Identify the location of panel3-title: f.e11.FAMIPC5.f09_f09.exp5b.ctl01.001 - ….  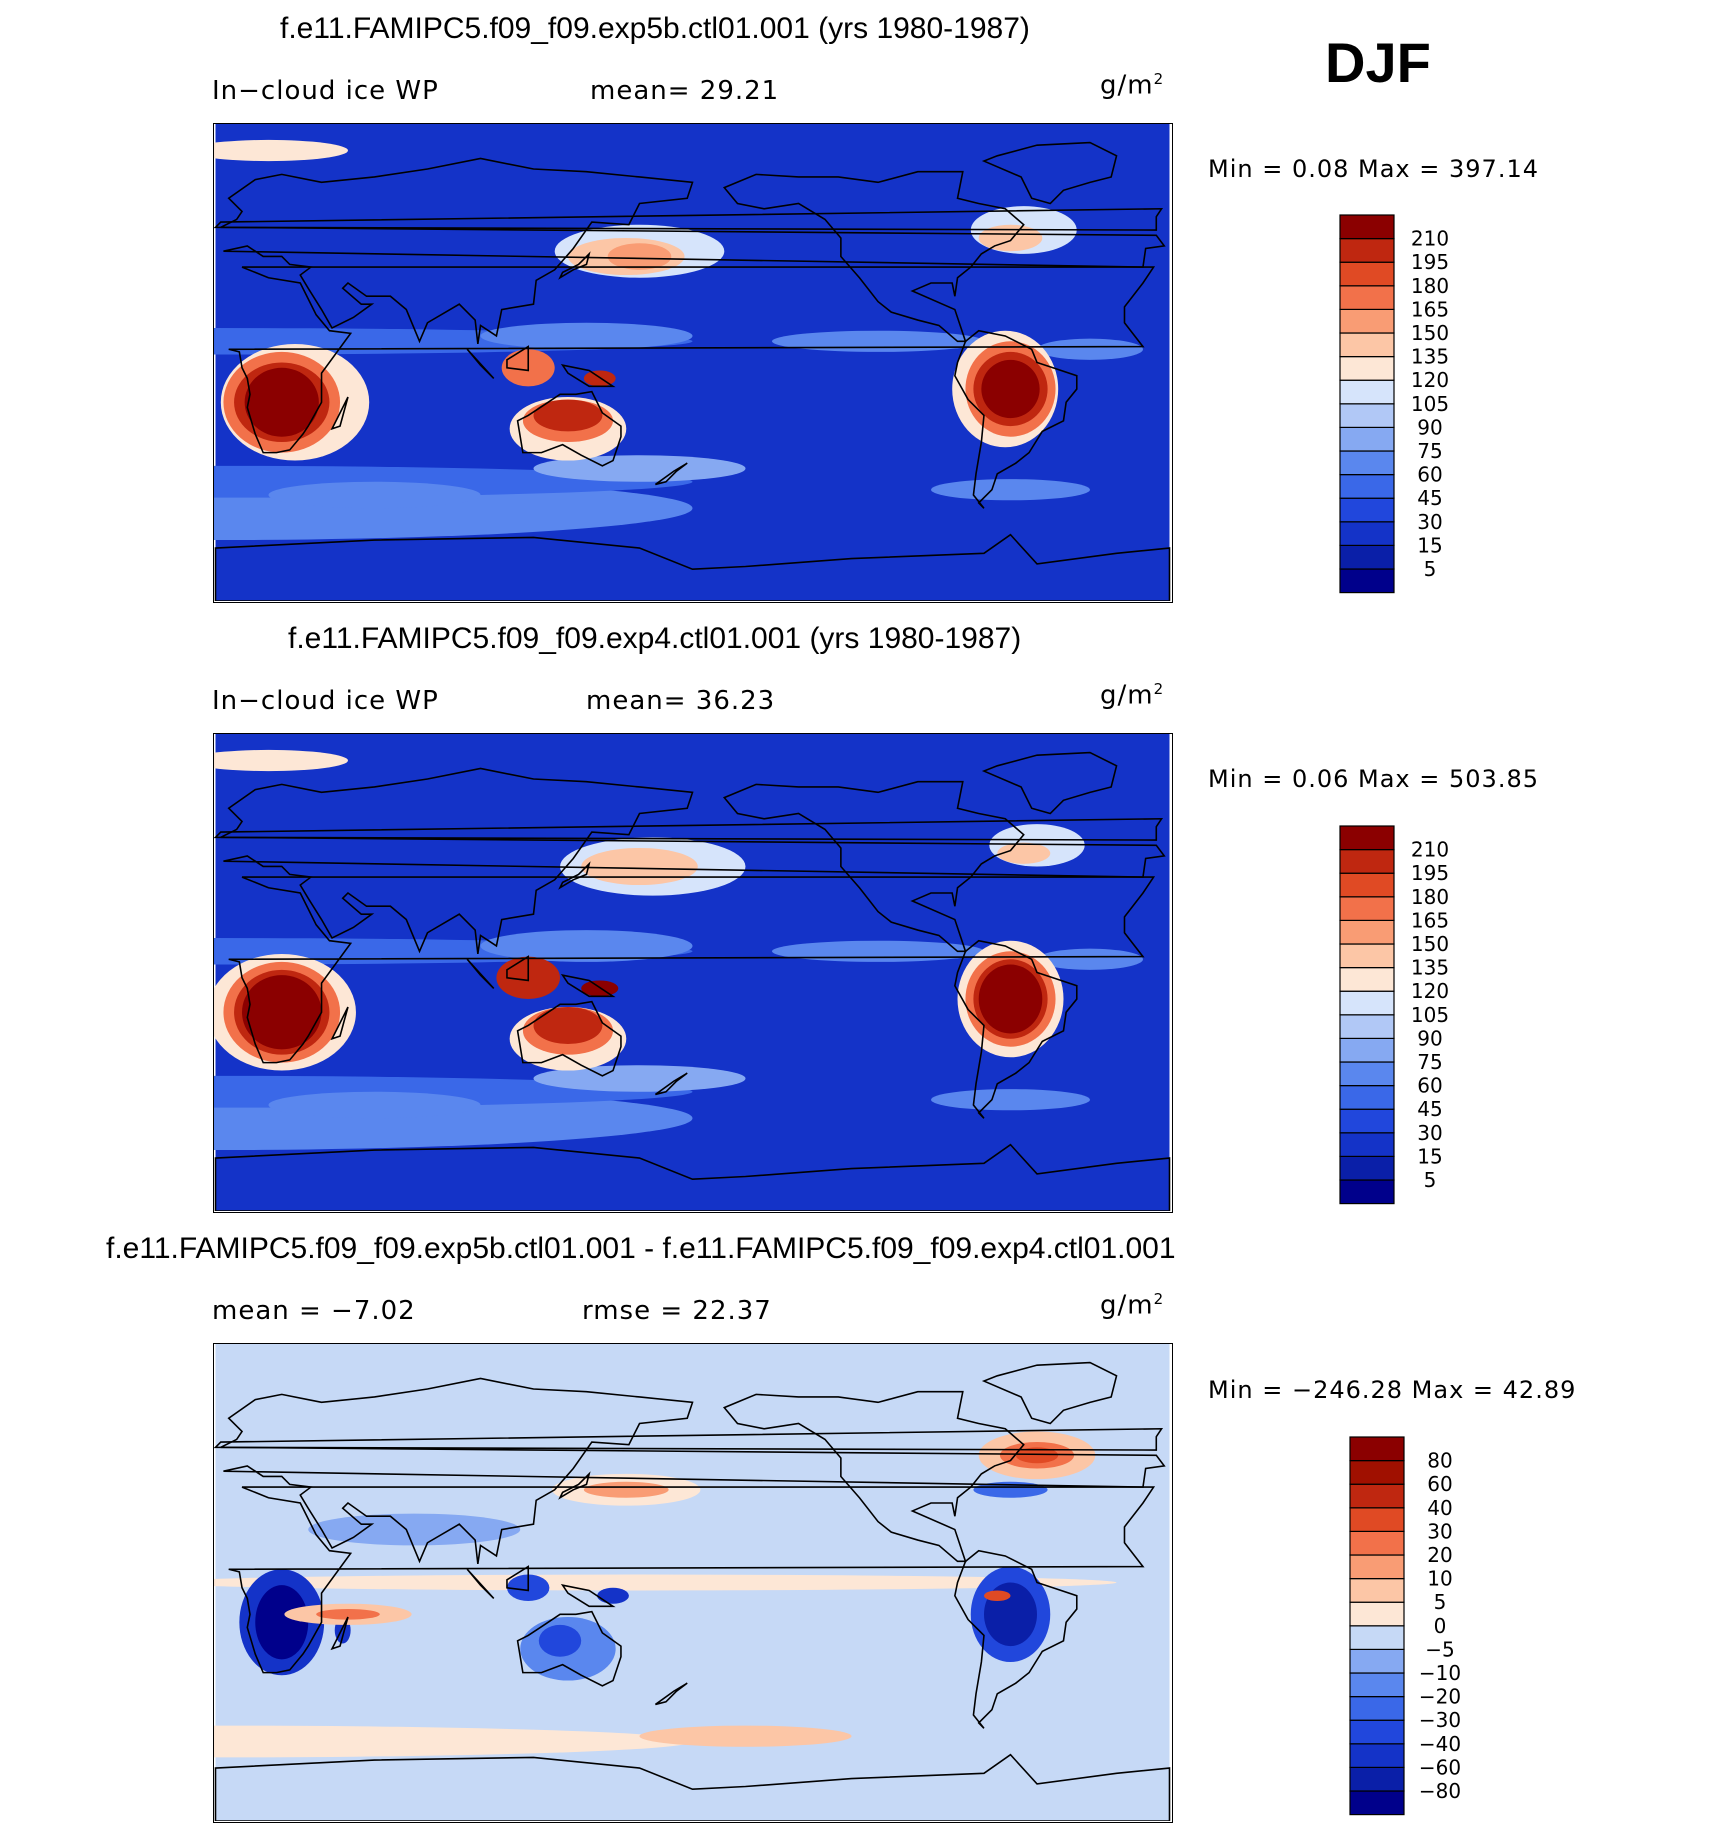
(641, 1248).